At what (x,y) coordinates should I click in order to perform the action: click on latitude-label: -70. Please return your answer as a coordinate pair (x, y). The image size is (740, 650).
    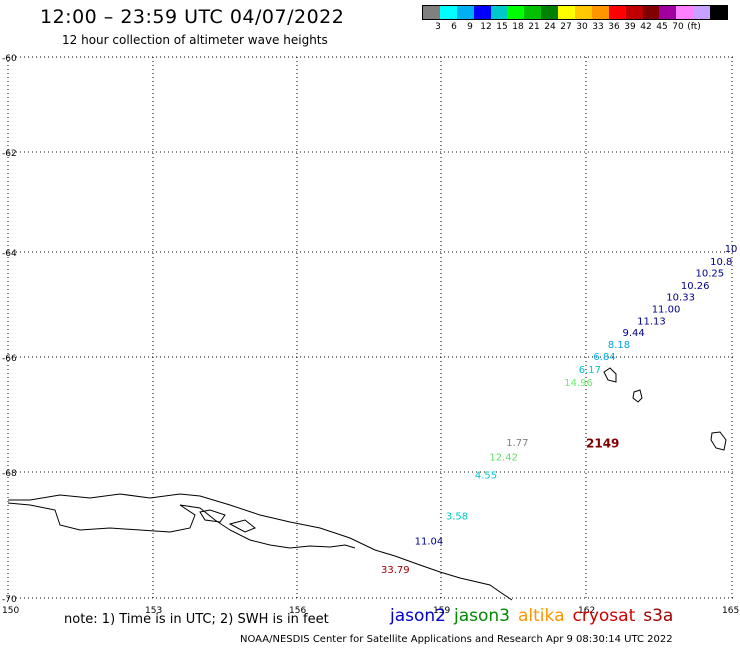
    Looking at the image, I should click on (9, 600).